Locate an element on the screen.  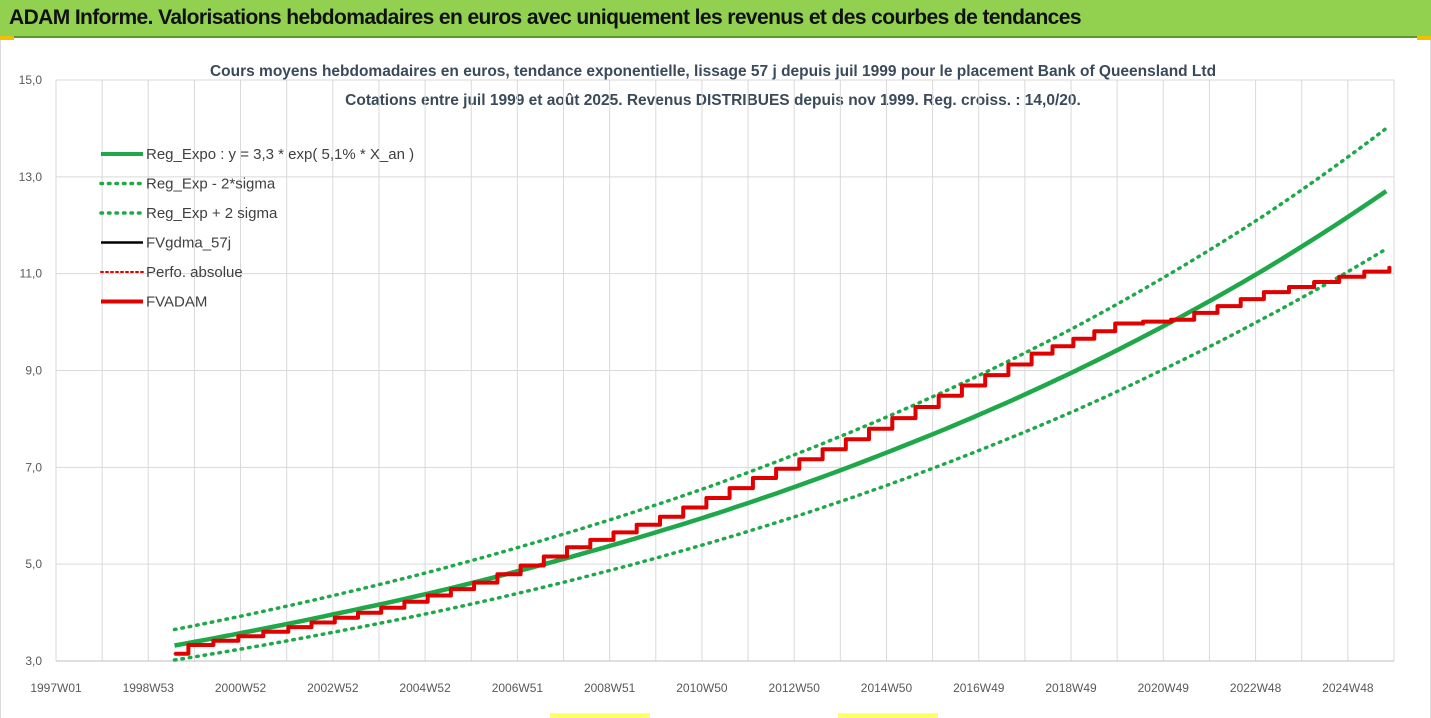
y-tick-label: 15,0 is located at coordinates (31, 80).